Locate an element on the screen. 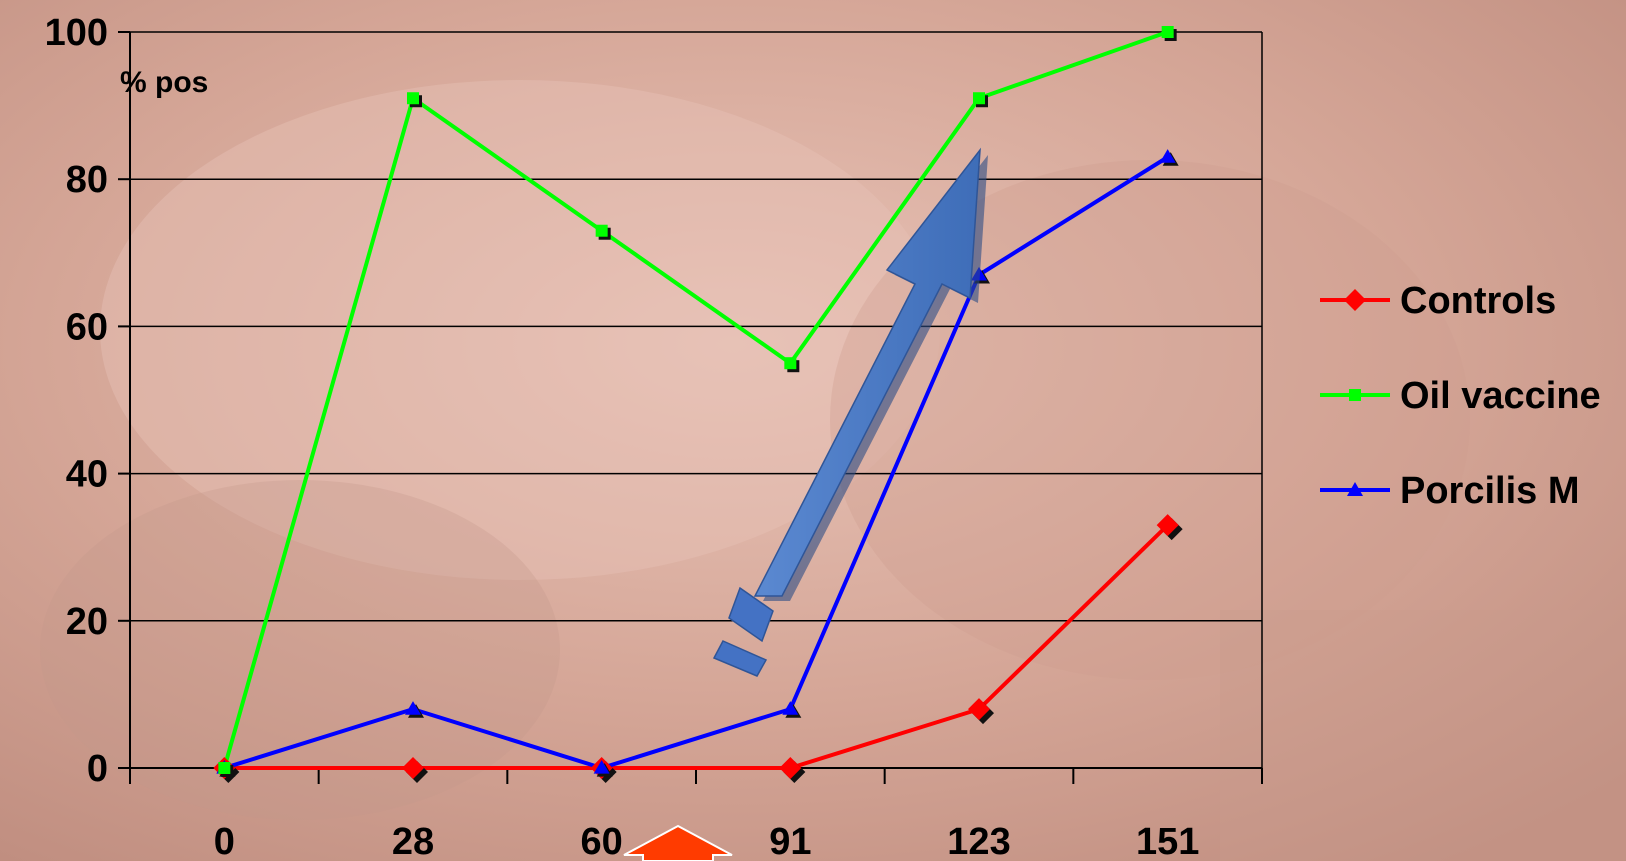 This screenshot has width=1626, height=861. y-tick-label: 80 is located at coordinates (87, 180).